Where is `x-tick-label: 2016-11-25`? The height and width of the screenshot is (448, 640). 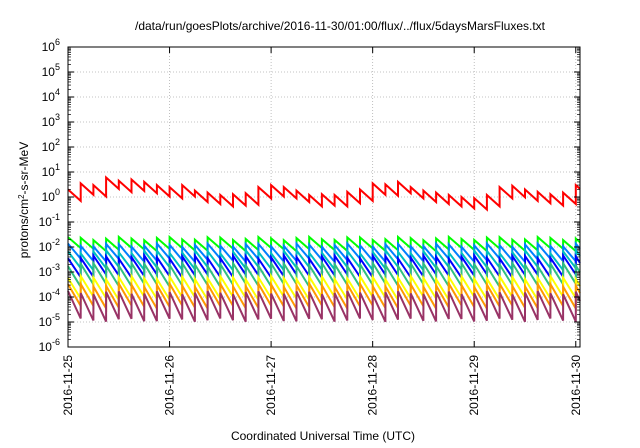
x-tick-label: 2016-11-25 is located at coordinates (68, 385).